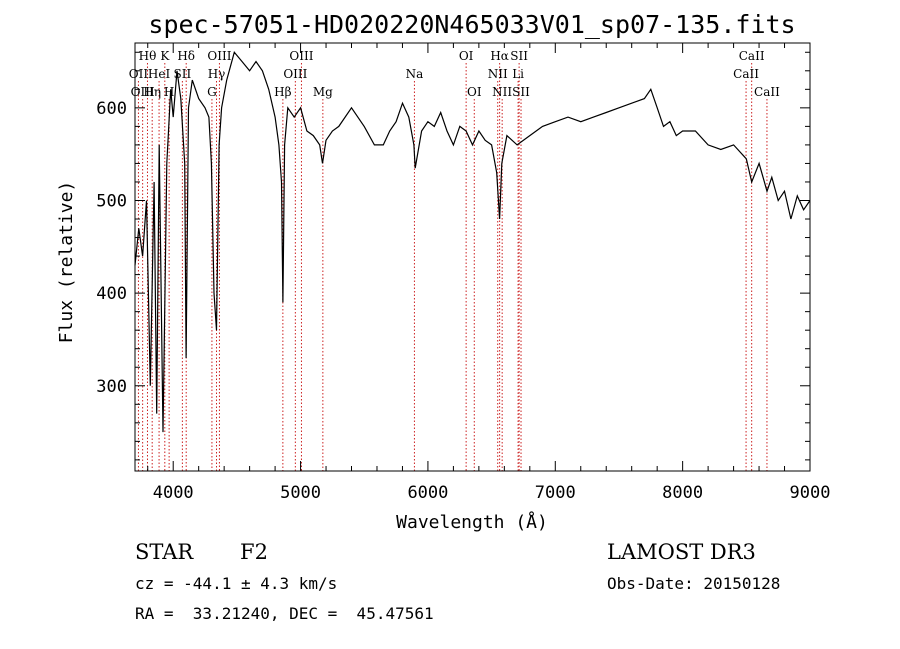  I want to click on line-label: Hα, so click(499, 56).